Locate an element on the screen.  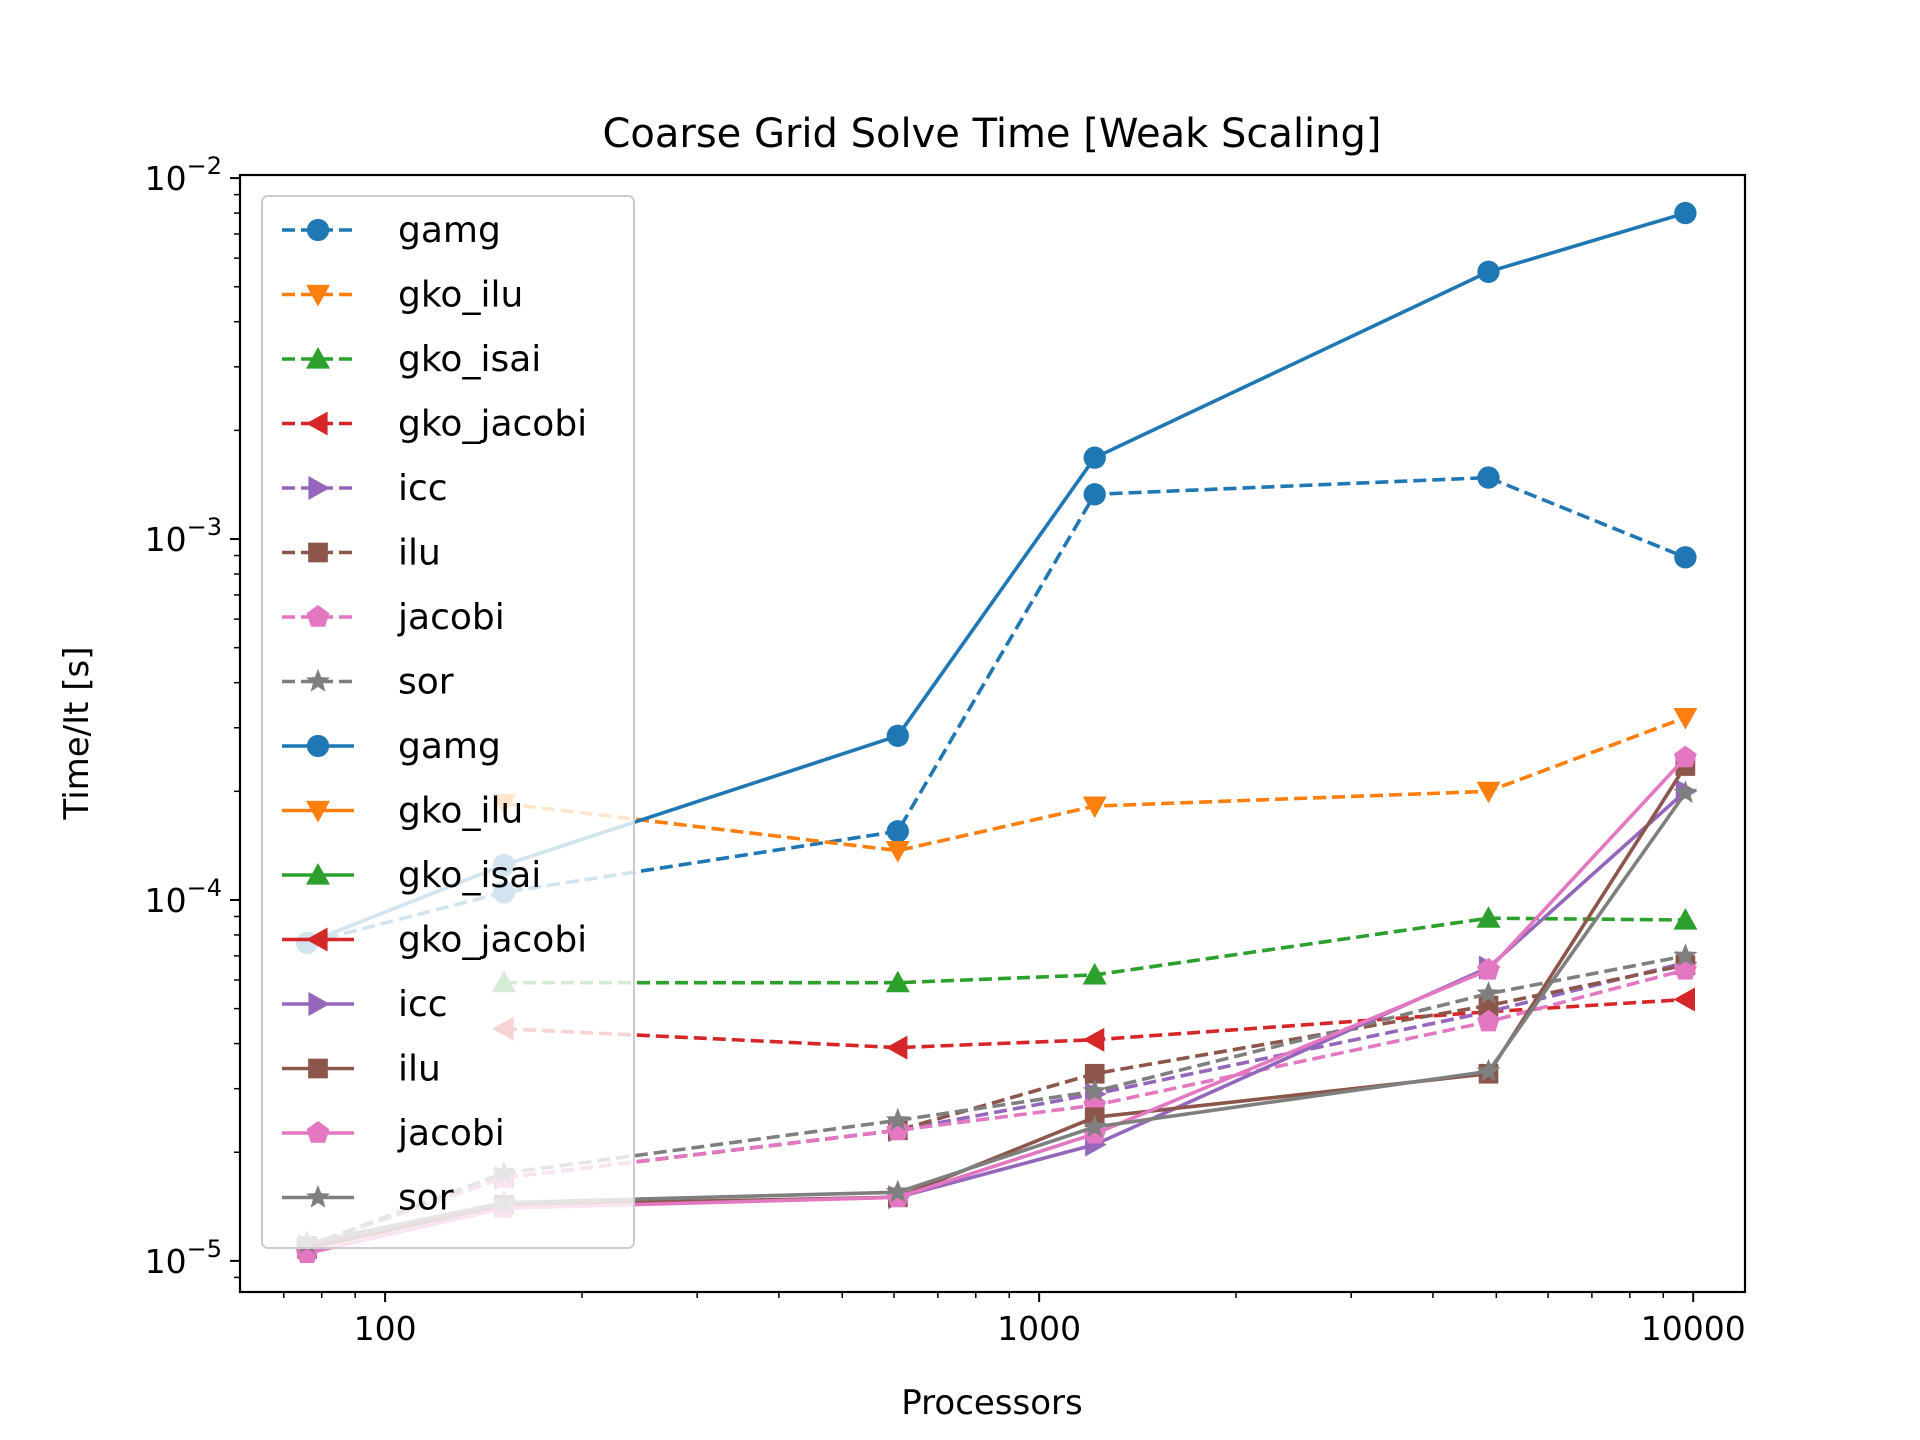
data-point-ilu is located at coordinates (1094, 1073).